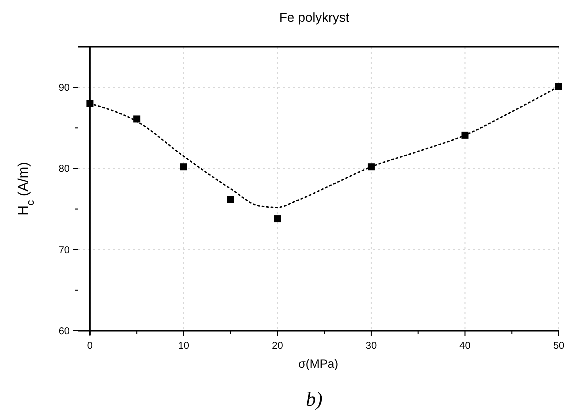  I want to click on x-tick-label: 0, so click(90, 346).